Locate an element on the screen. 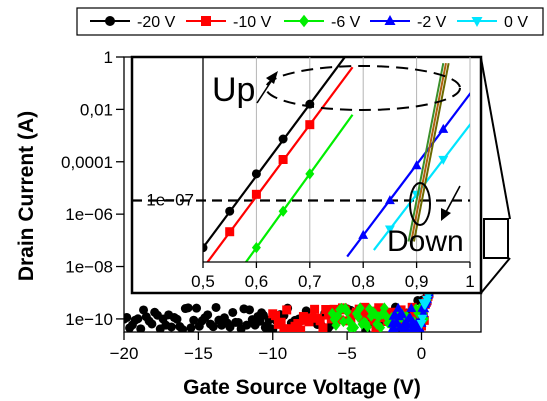 The height and width of the screenshot is (401, 547). y-tick-label: 1e−10 is located at coordinates (89, 319).